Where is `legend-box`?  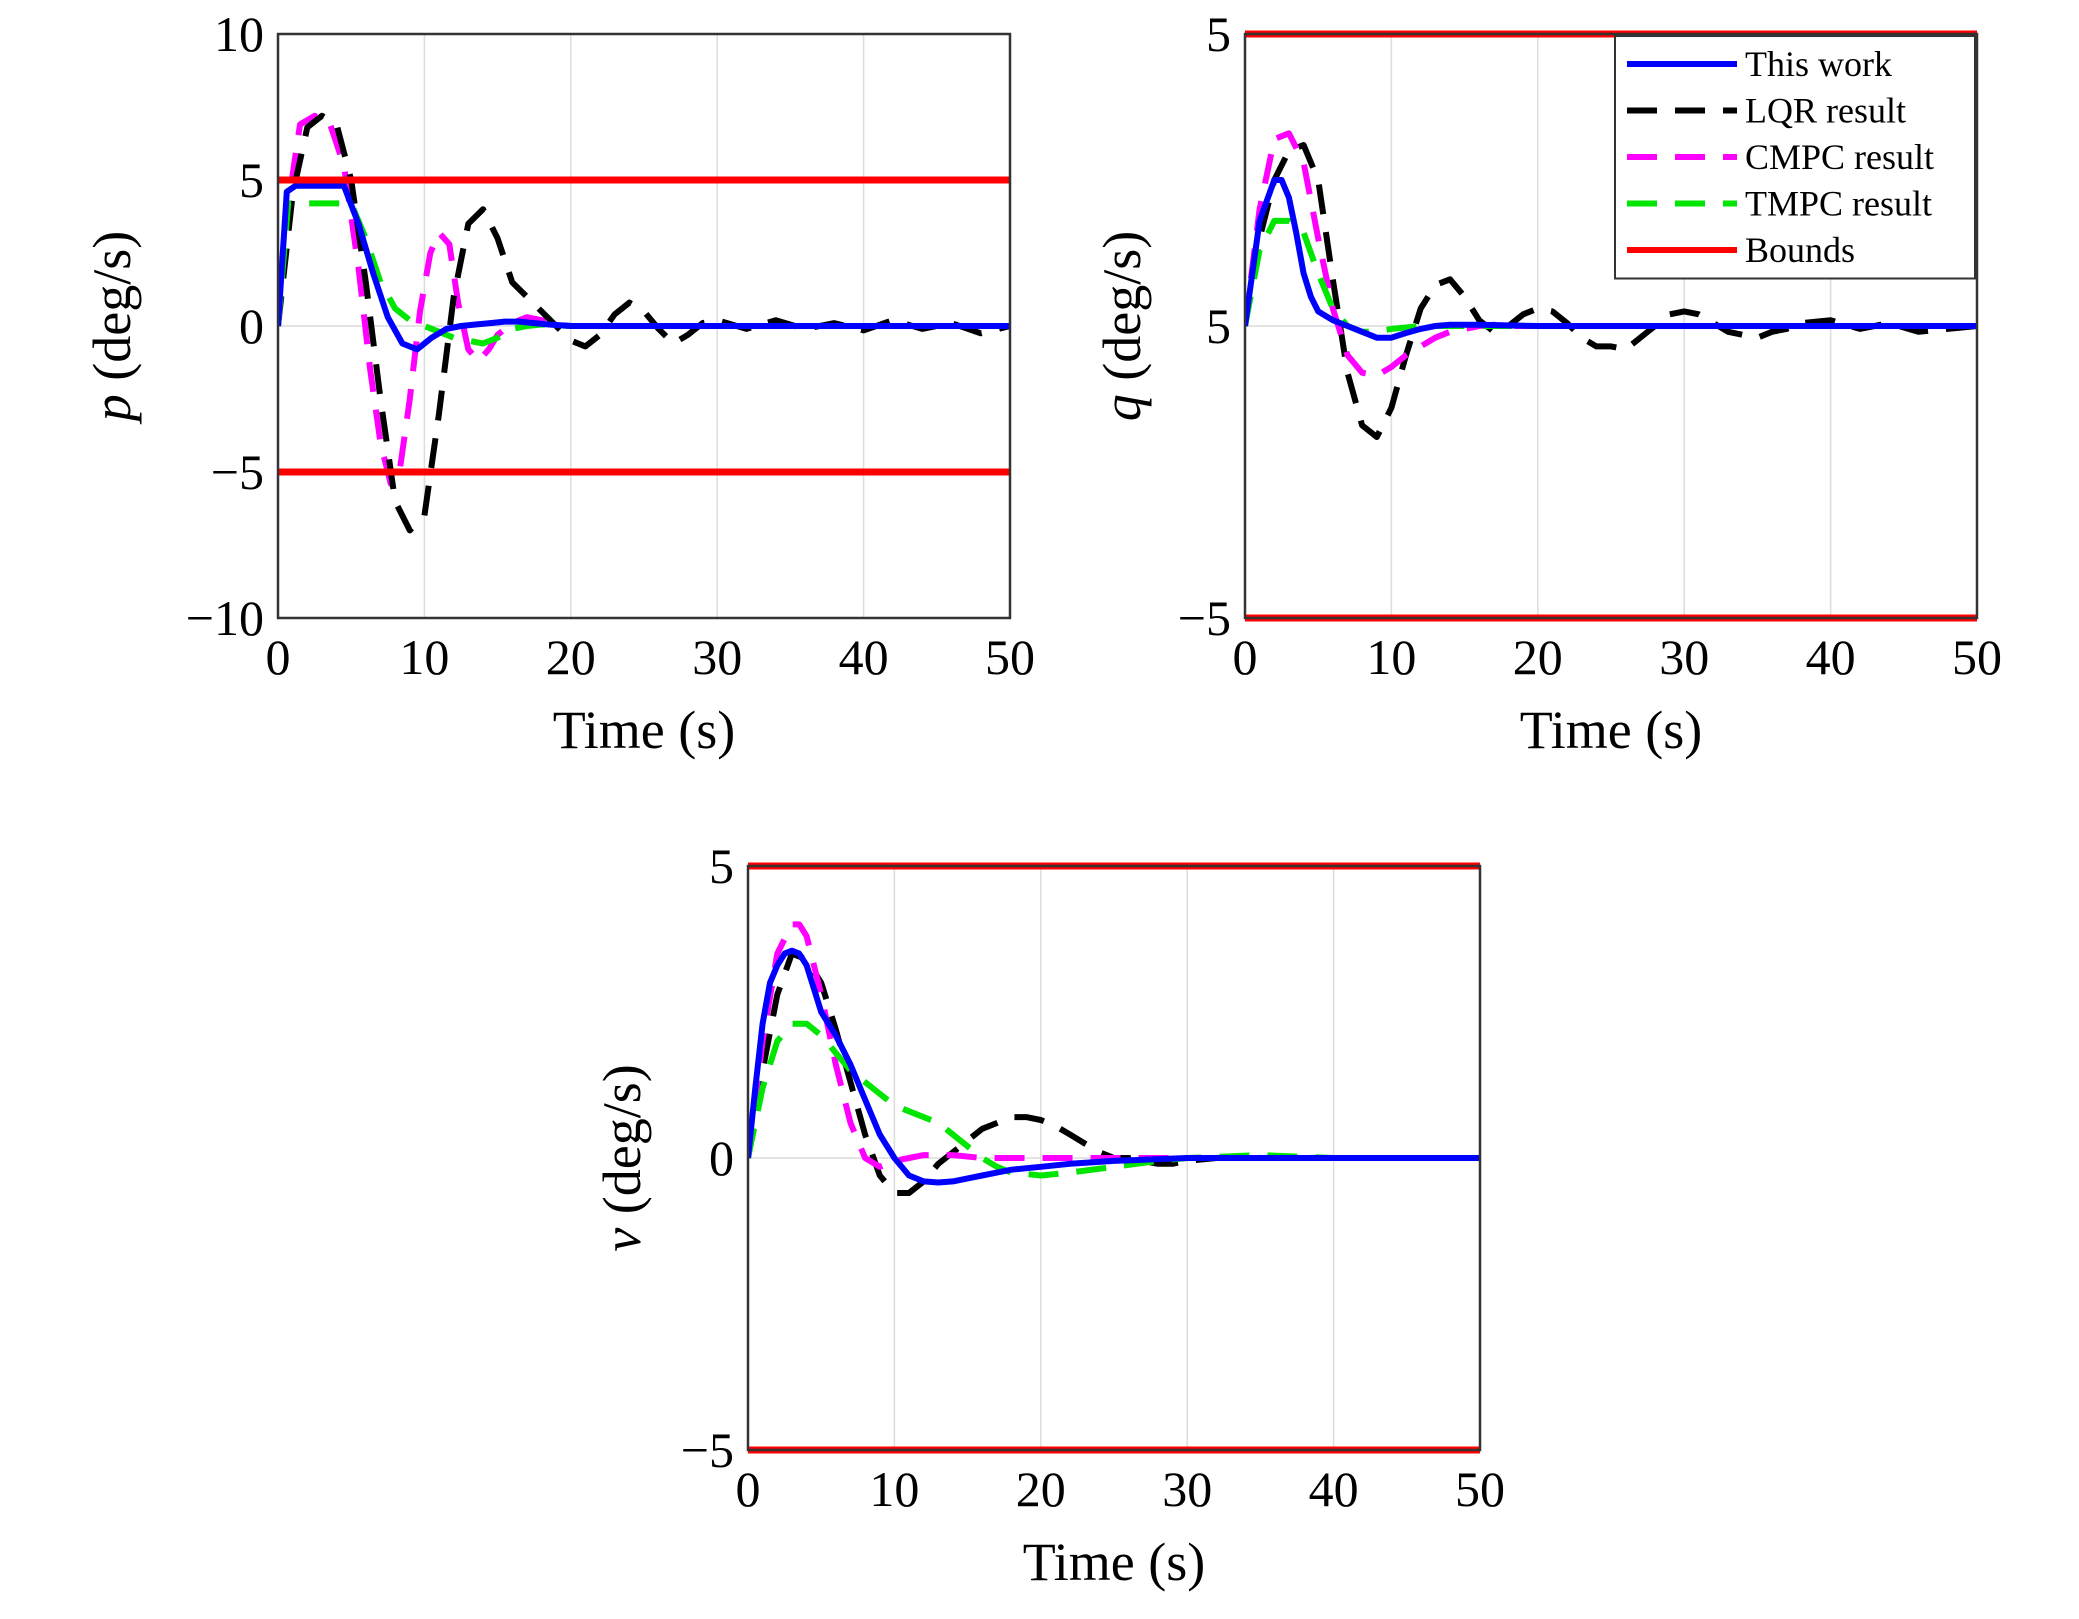
legend-box is located at coordinates (1795, 157).